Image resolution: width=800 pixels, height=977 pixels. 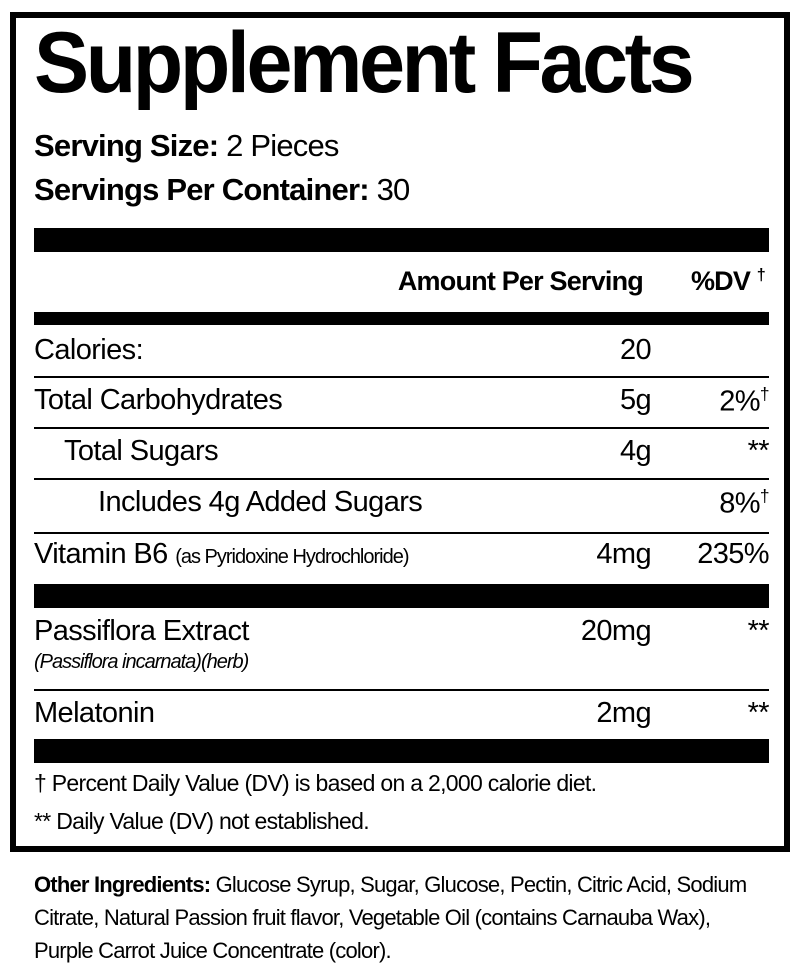 What do you see at coordinates (733, 554) in the screenshot?
I see `nutrient-dv: 235%` at bounding box center [733, 554].